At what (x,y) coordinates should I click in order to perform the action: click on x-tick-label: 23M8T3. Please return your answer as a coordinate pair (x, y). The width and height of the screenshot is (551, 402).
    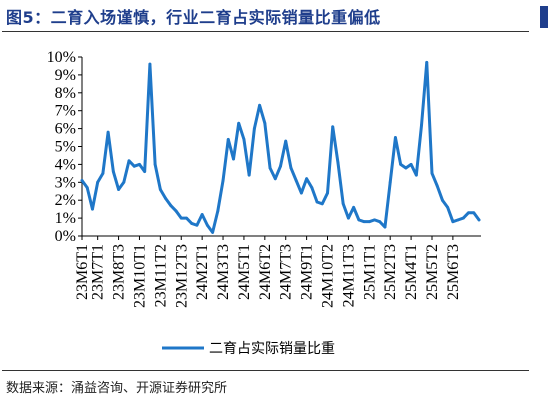
    Looking at the image, I should click on (119, 272).